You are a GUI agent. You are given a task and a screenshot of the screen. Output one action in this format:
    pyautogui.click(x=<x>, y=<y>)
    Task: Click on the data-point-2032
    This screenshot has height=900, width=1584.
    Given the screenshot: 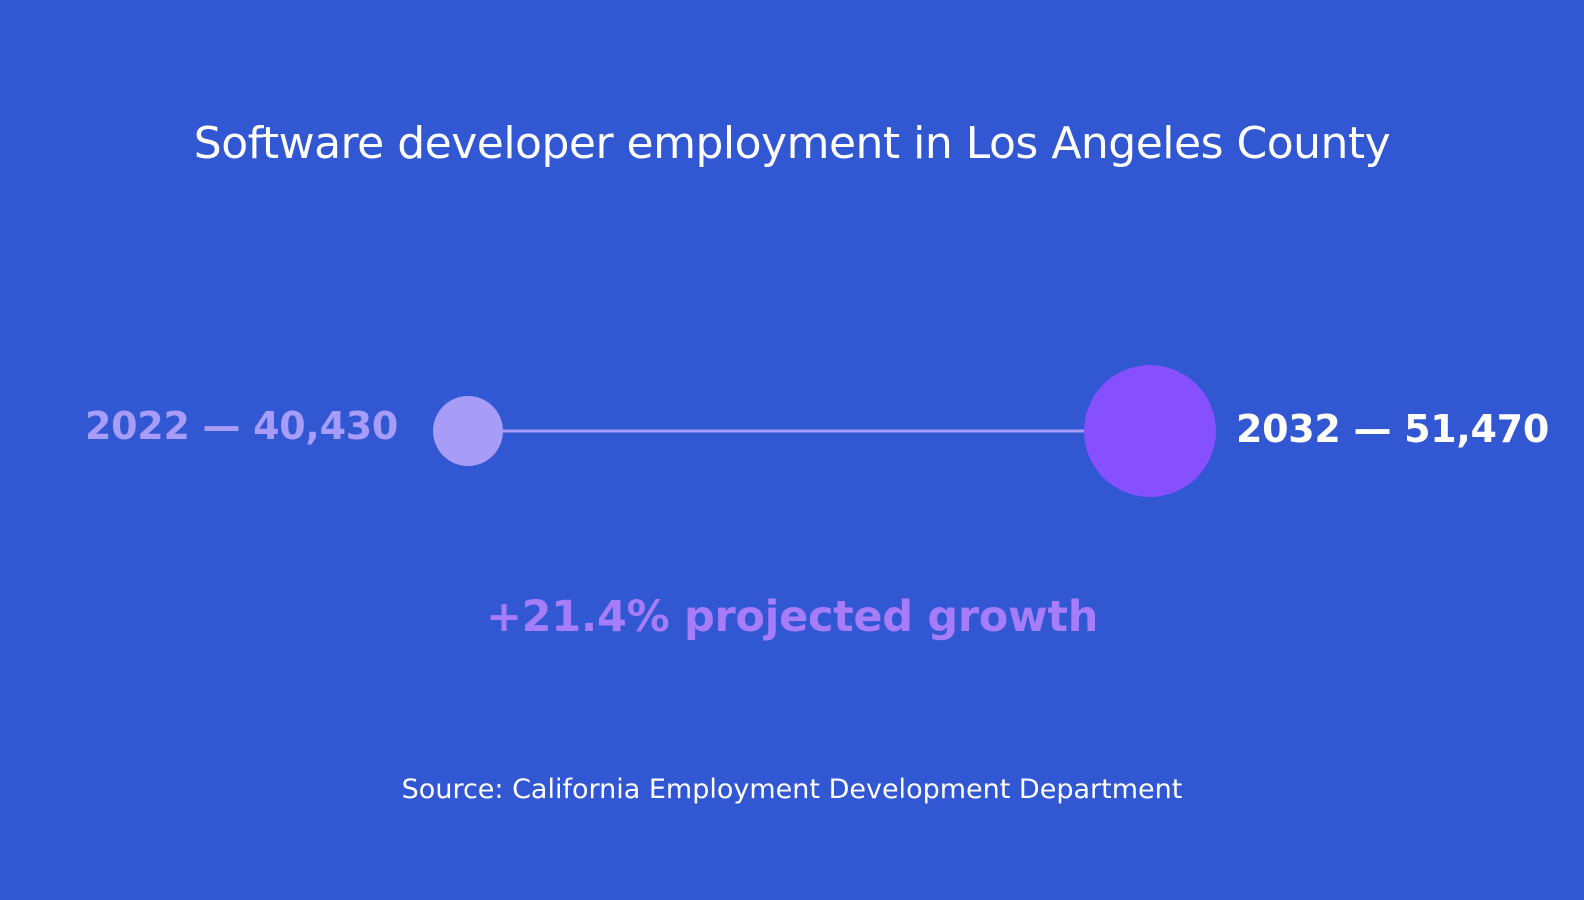 What is the action you would take?
    pyautogui.click(x=1150, y=431)
    